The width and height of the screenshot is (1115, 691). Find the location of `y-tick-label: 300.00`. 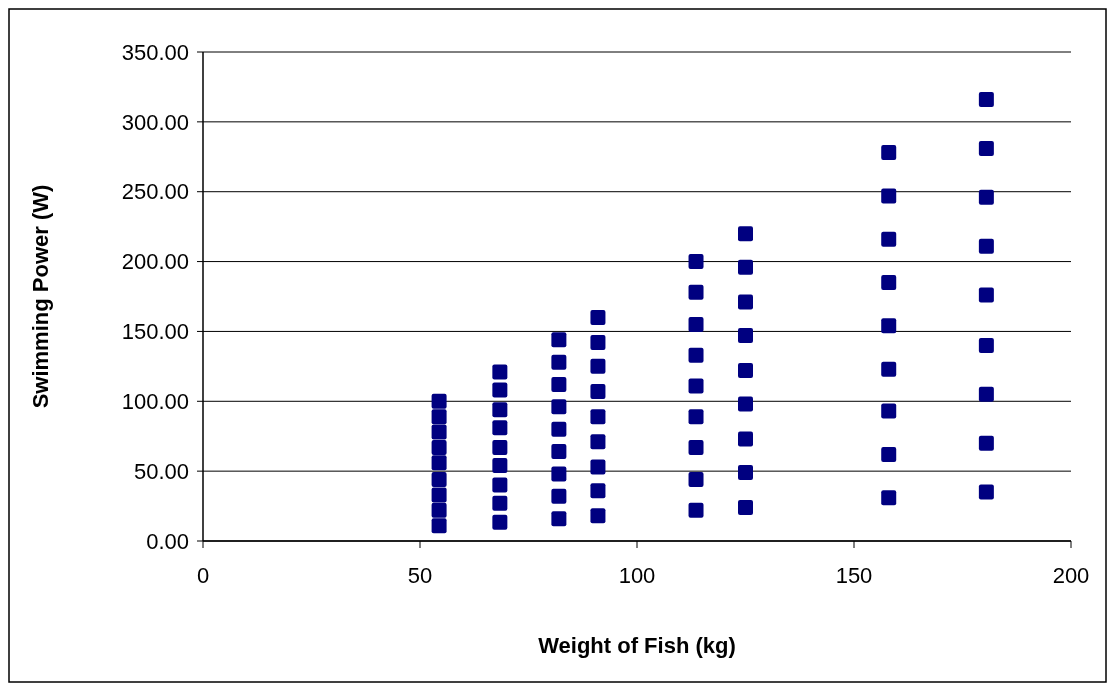

y-tick-label: 300.00 is located at coordinates (155, 122).